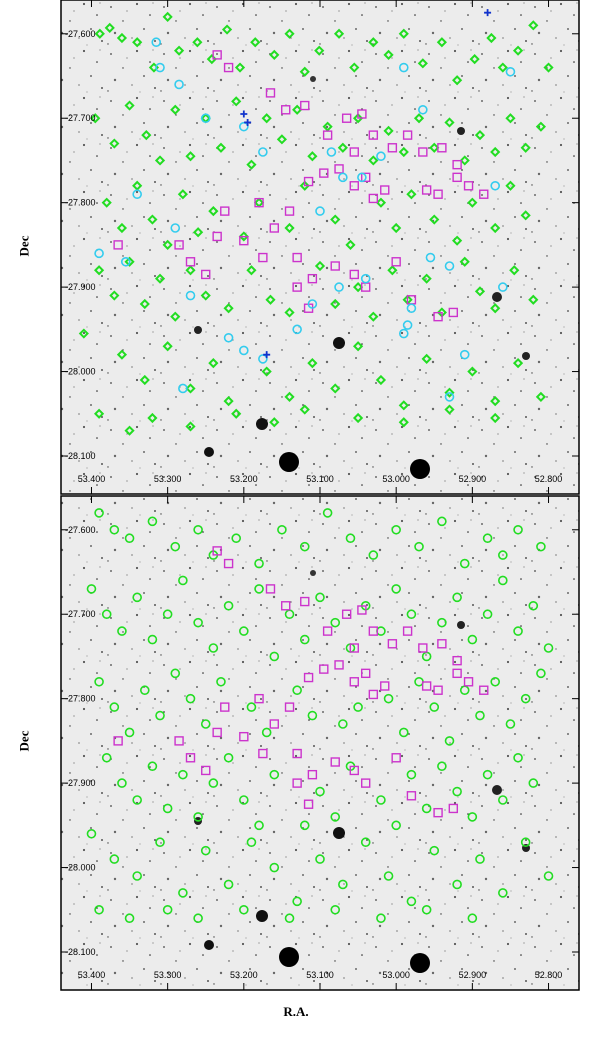 This screenshot has height=1045, width=592. I want to click on y-tick-label: -28.100, so click(80, 952).